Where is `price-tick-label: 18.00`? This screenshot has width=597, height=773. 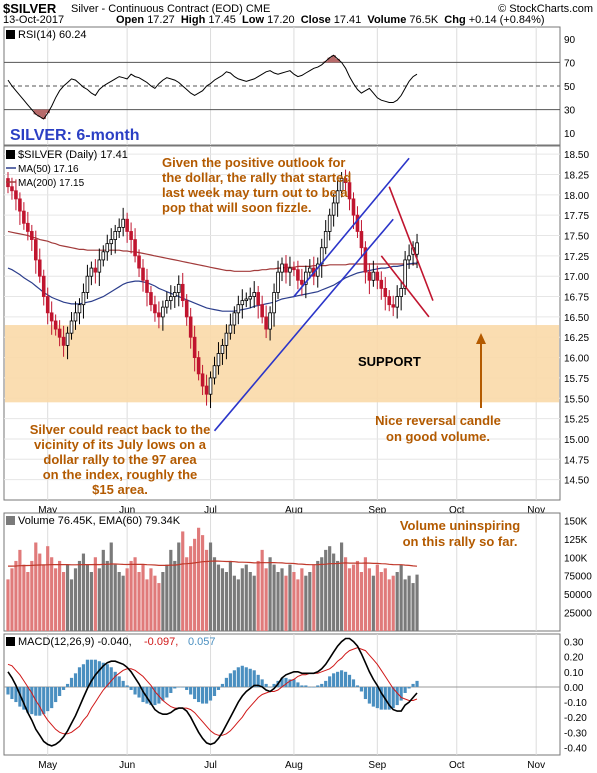
price-tick-label: 18.00 is located at coordinates (576, 196).